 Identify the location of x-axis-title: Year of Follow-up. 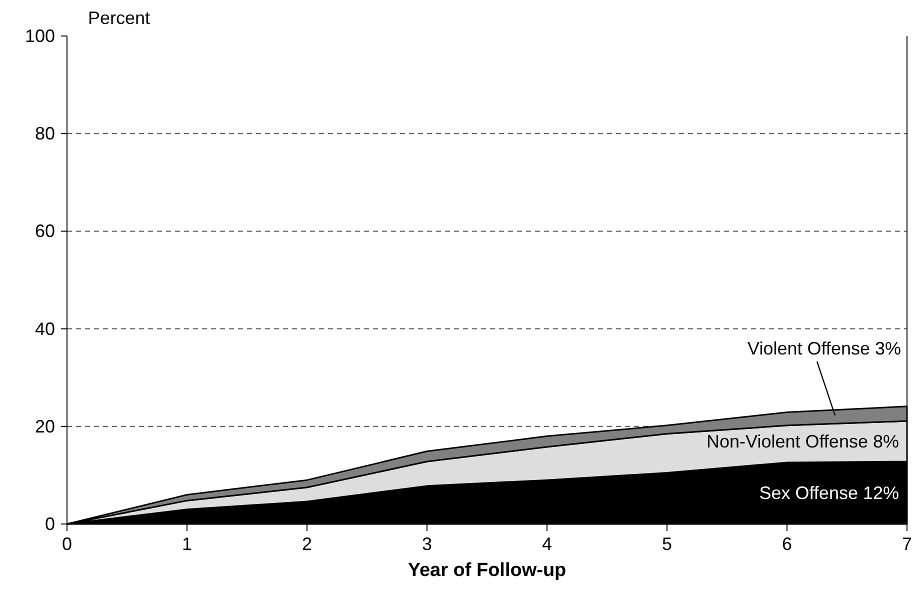
(487, 570).